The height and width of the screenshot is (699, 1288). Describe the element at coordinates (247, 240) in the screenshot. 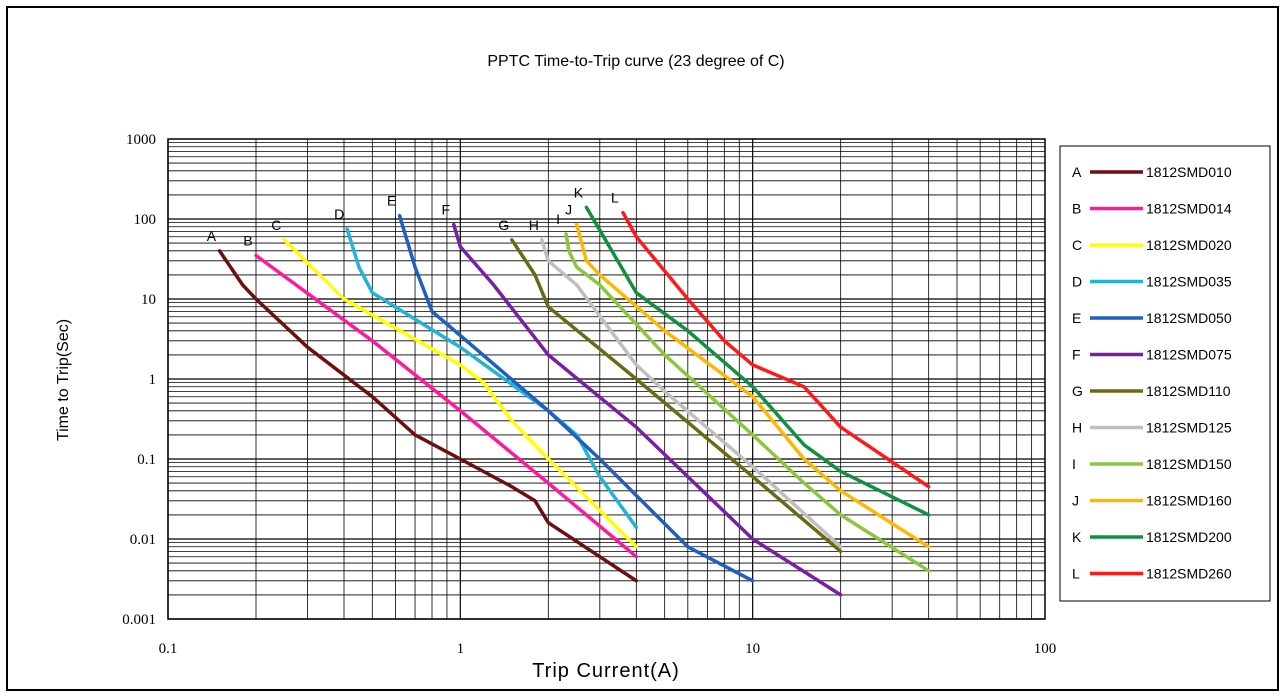

I see `curve-letter-b: B` at that location.